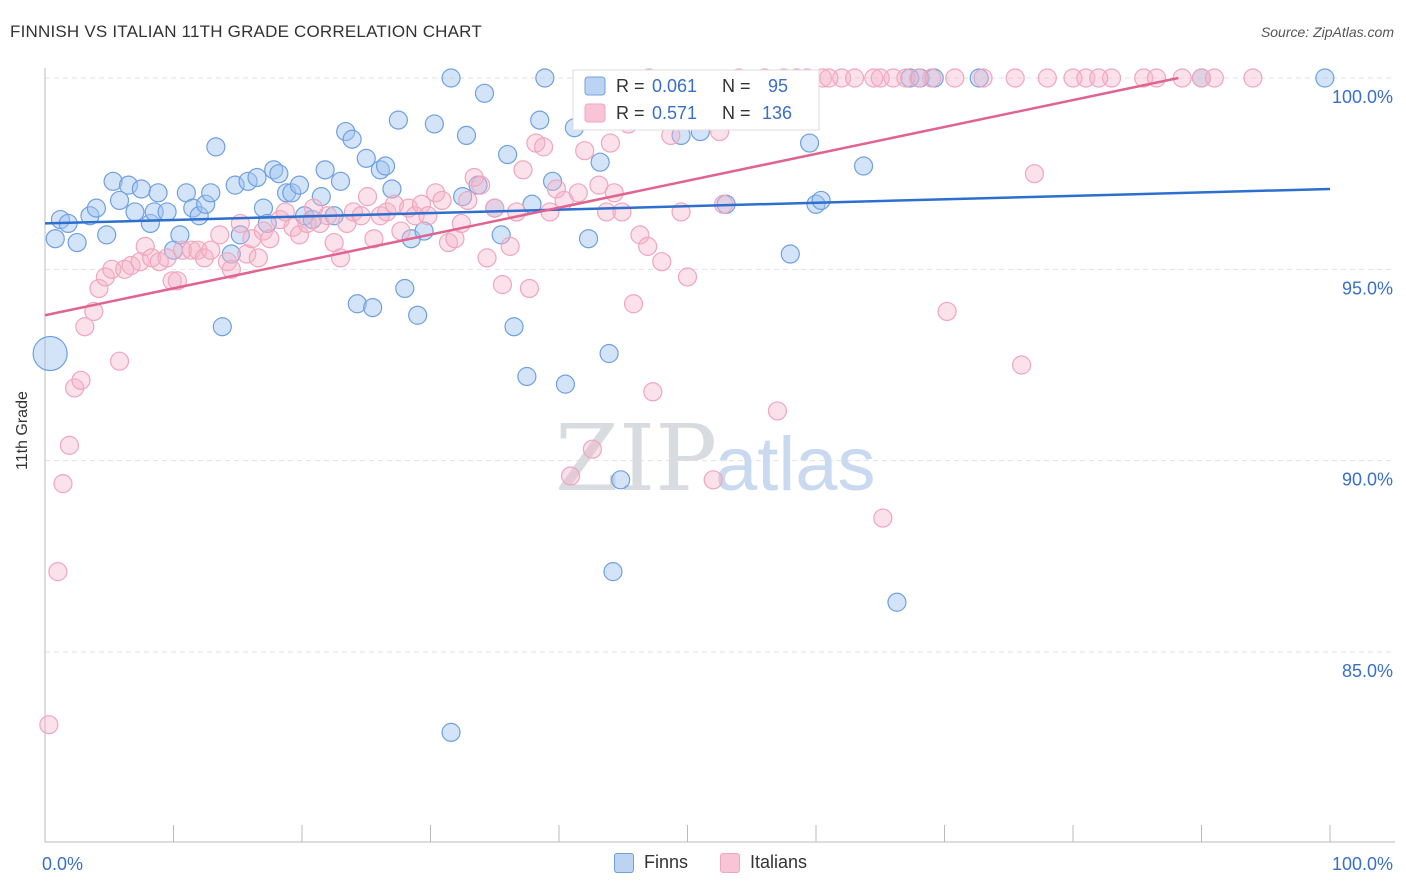 This screenshot has width=1406, height=892. What do you see at coordinates (630, 86) in the screenshot?
I see `legend-r-label-finns: R =` at bounding box center [630, 86].